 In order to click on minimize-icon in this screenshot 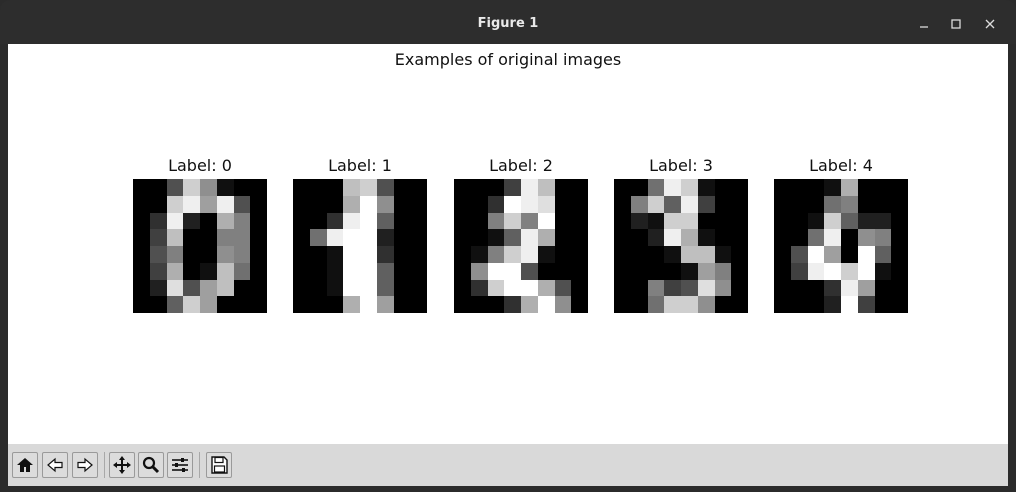, I will do `click(924, 24)`.